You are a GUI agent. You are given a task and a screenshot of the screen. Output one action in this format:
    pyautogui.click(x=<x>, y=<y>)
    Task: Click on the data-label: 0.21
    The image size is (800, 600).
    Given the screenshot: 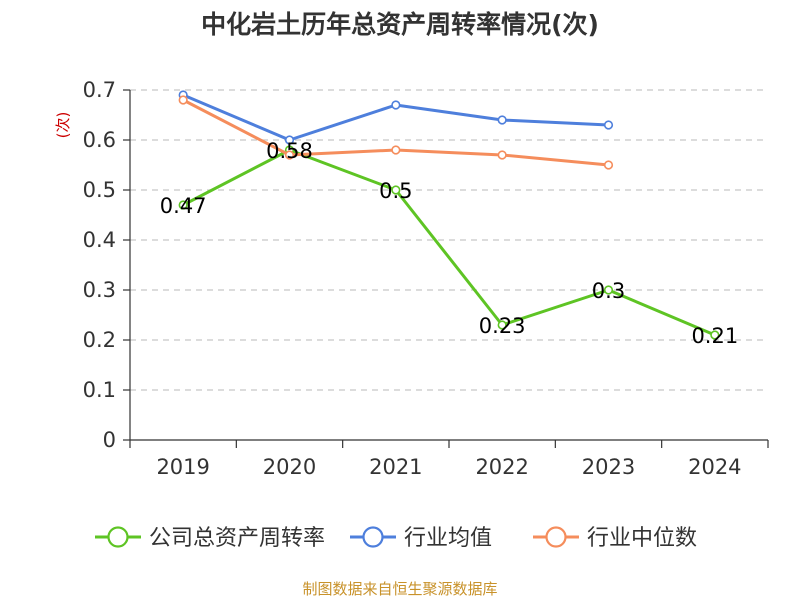 What is the action you would take?
    pyautogui.click(x=714, y=336)
    